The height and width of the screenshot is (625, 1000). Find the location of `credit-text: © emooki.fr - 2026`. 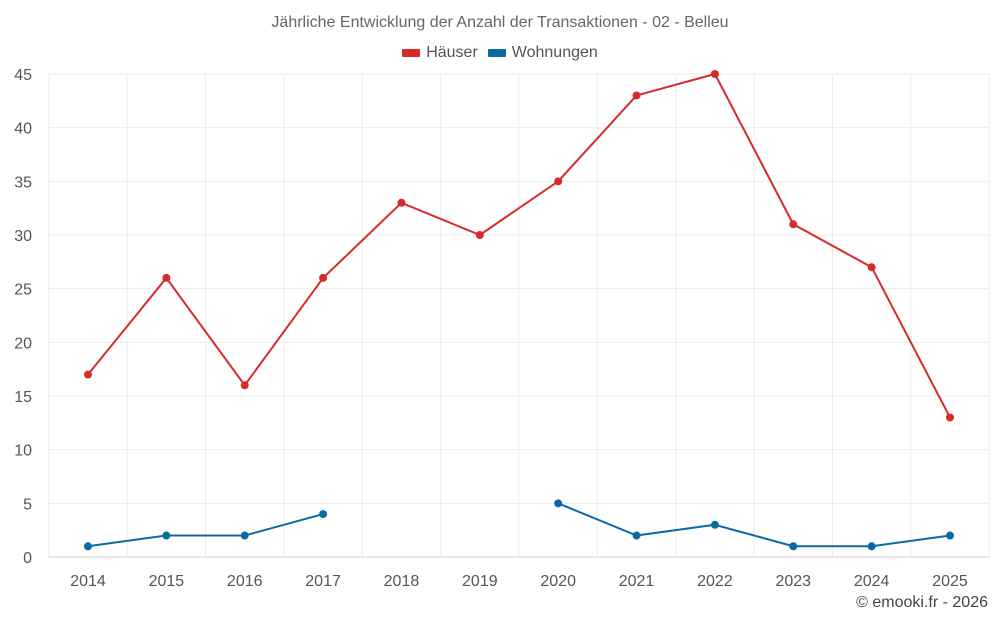

credit-text: © emooki.fr - 2026 is located at coordinates (922, 602).